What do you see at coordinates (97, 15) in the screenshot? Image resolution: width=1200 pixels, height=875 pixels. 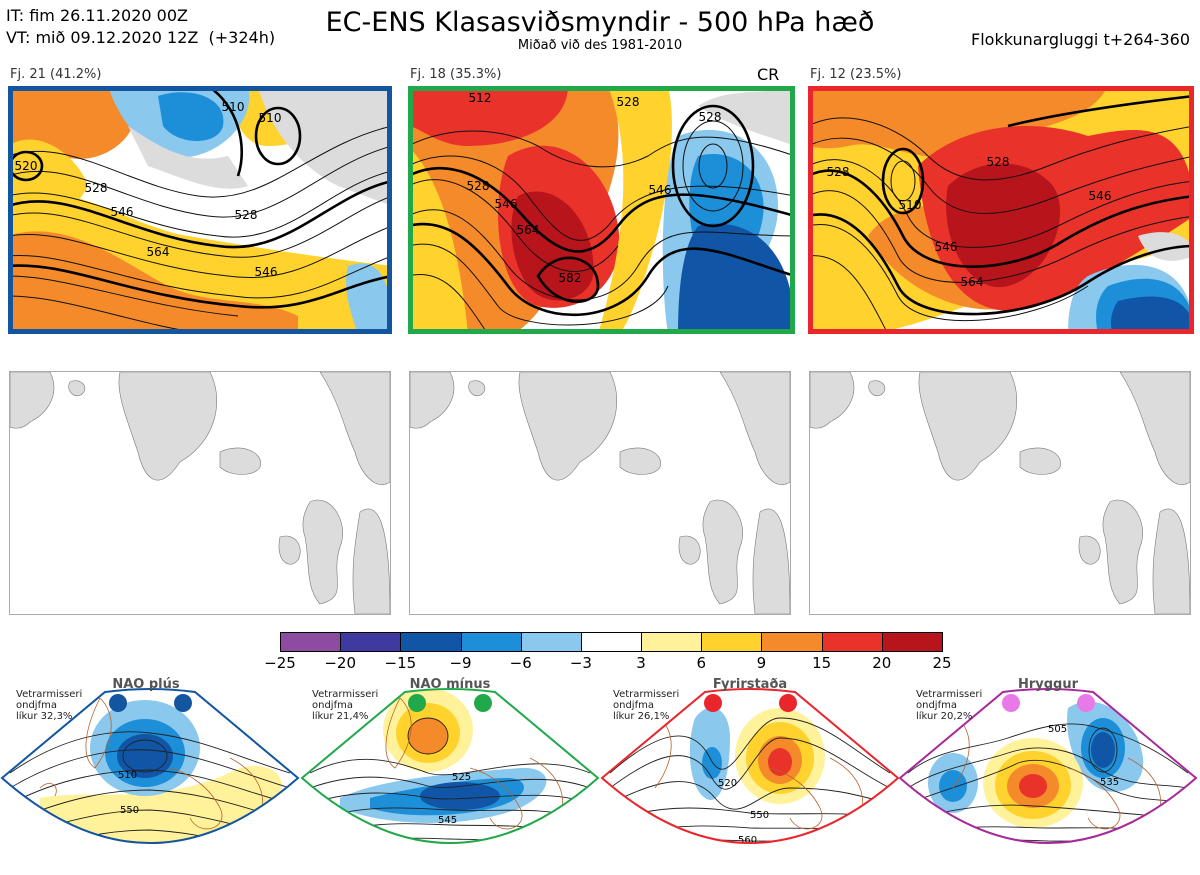 I see `initial-time: IT: fim 26.11.2020 00Z` at bounding box center [97, 15].